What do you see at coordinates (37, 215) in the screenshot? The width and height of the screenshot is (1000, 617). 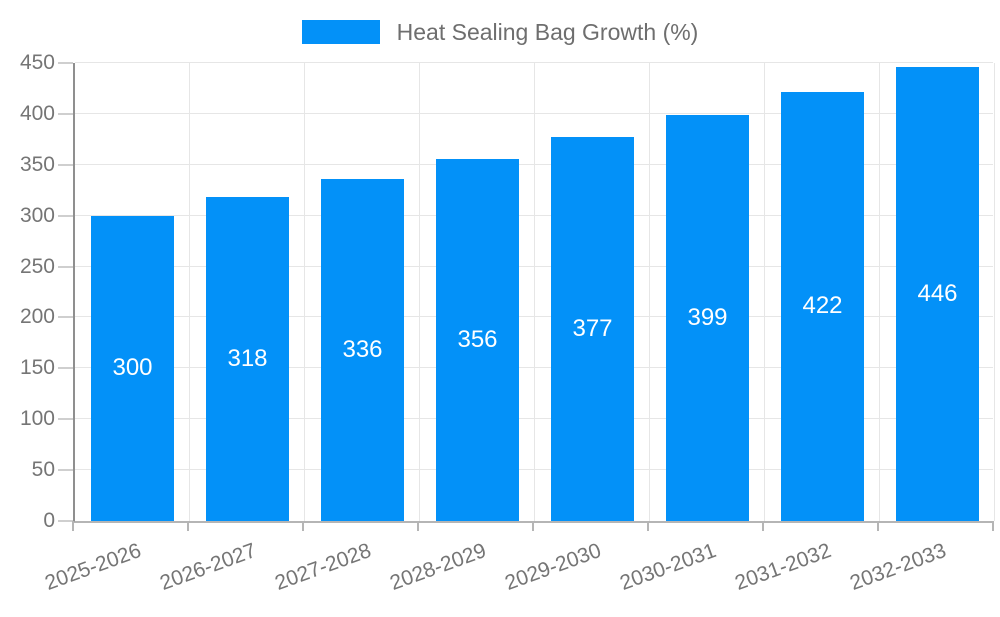 I see `y-axis-tick-label: 300` at bounding box center [37, 215].